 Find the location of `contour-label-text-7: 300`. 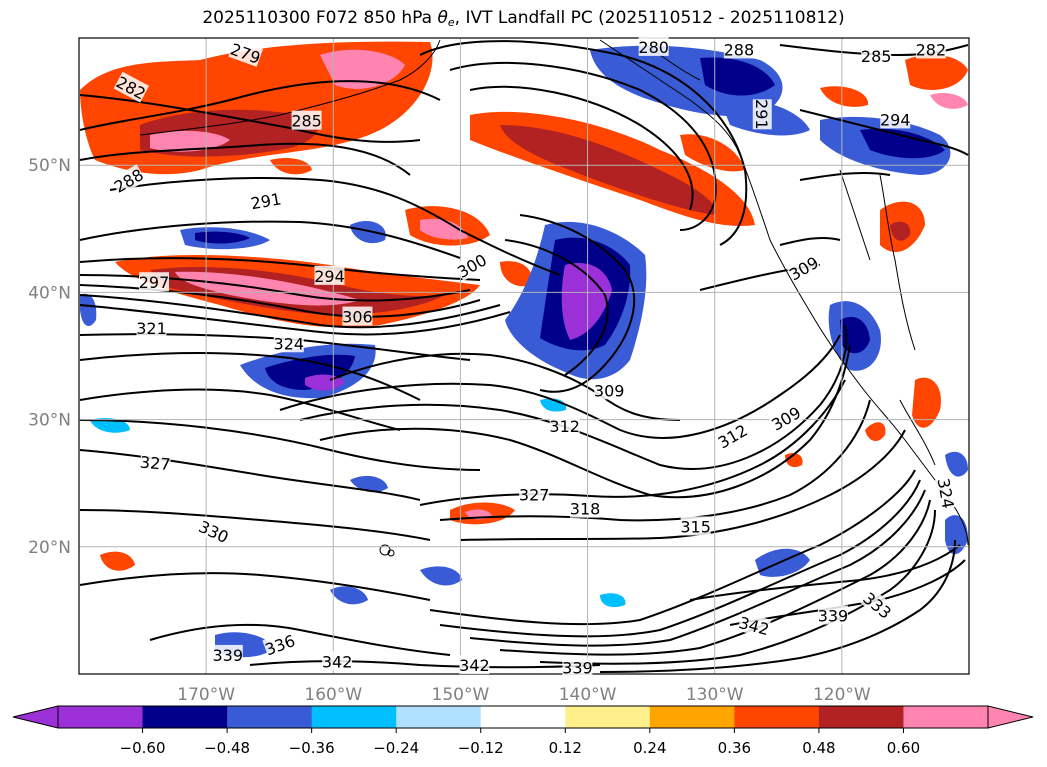

contour-label-text-7: 300 is located at coordinates (472, 266).